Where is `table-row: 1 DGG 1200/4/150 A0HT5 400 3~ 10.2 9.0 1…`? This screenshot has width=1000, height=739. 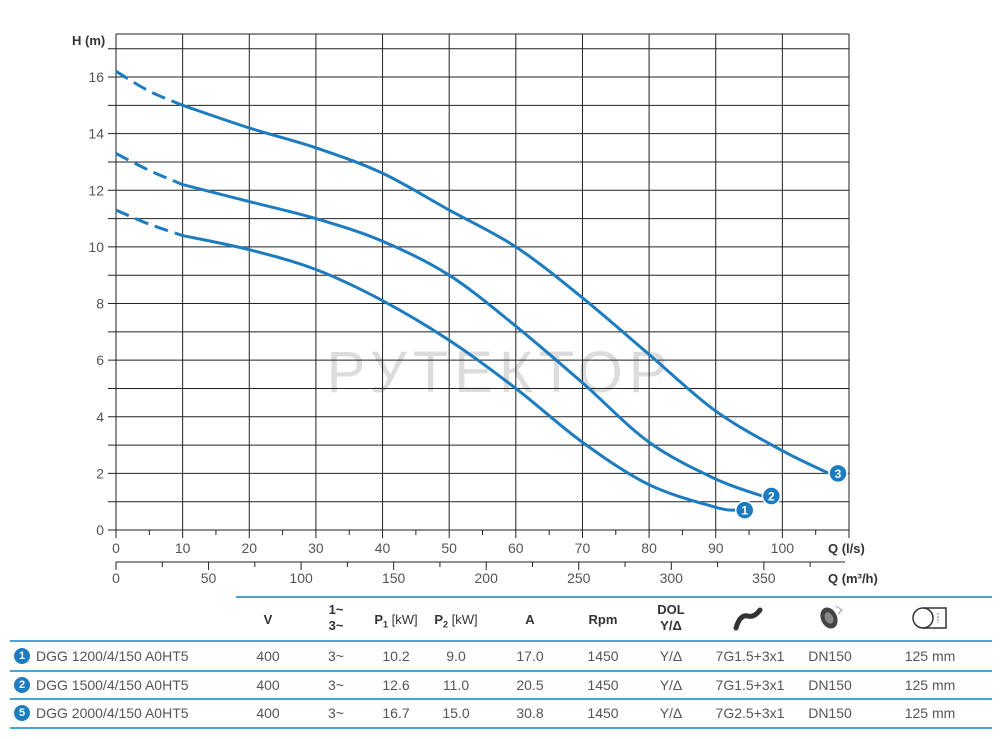
table-row: 1 DGG 1200/4/150 A0HT5 400 3~ 10.2 9.0 1… is located at coordinates (500, 656).